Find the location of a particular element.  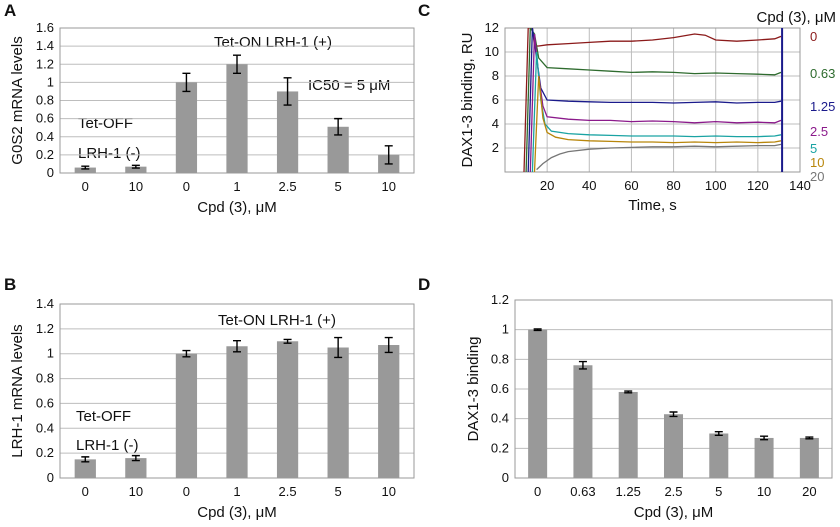

d-xtick-label: 5 is located at coordinates (718, 491).